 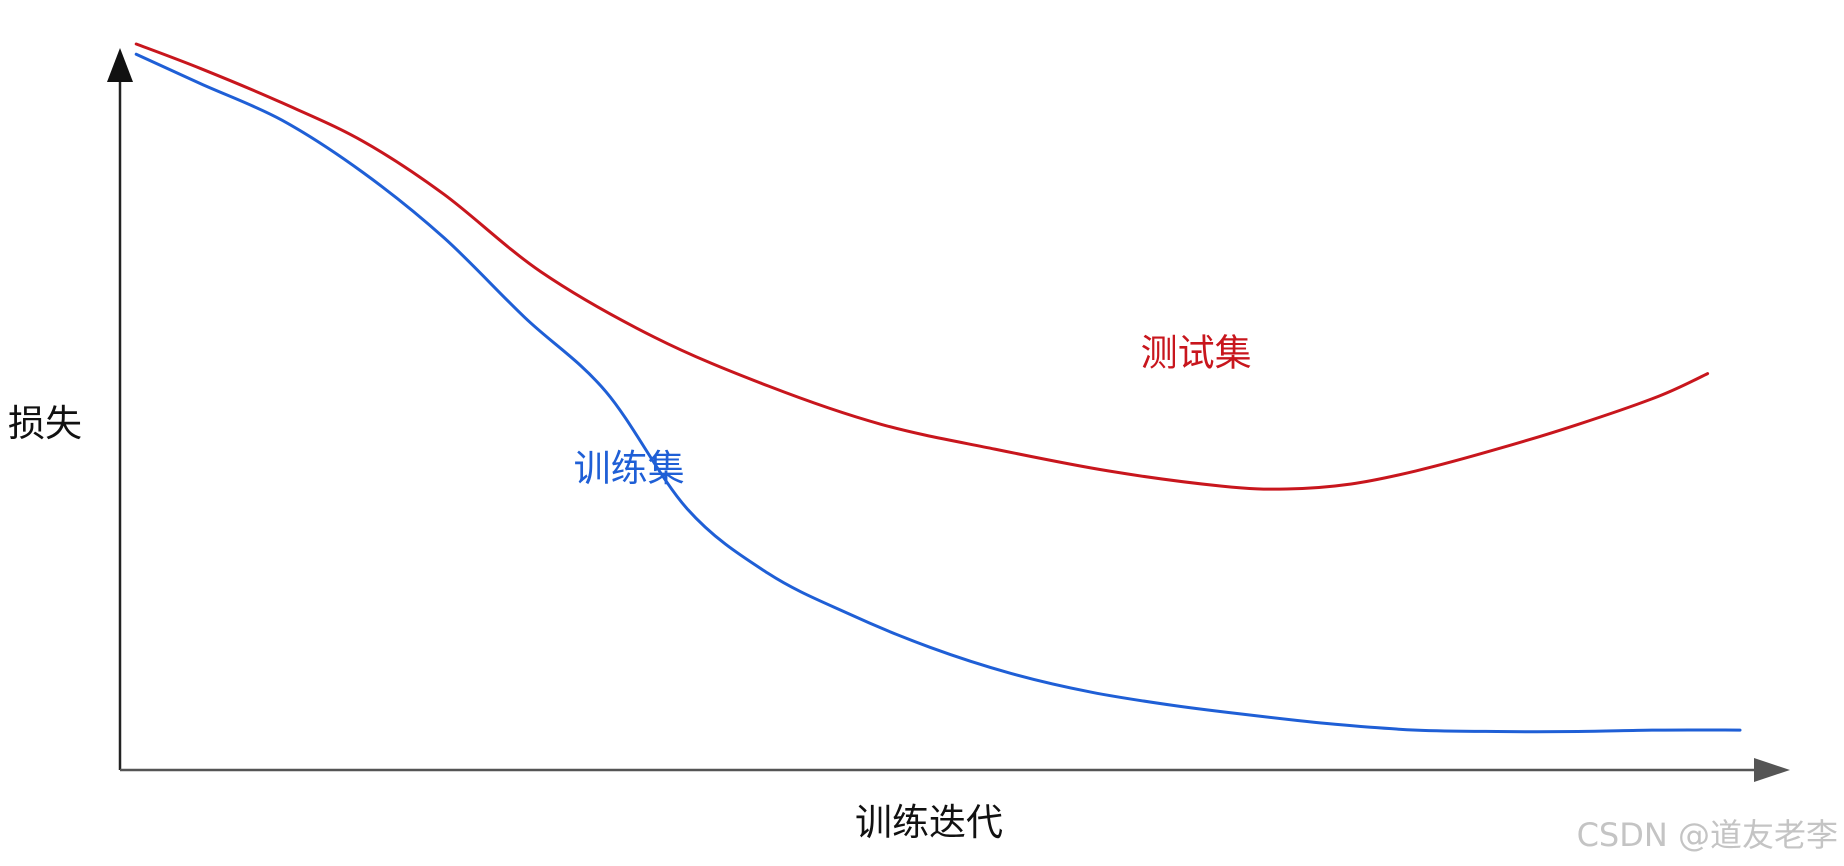 What do you see at coordinates (629, 468) in the screenshot?
I see `annotation-train-label: 训练集` at bounding box center [629, 468].